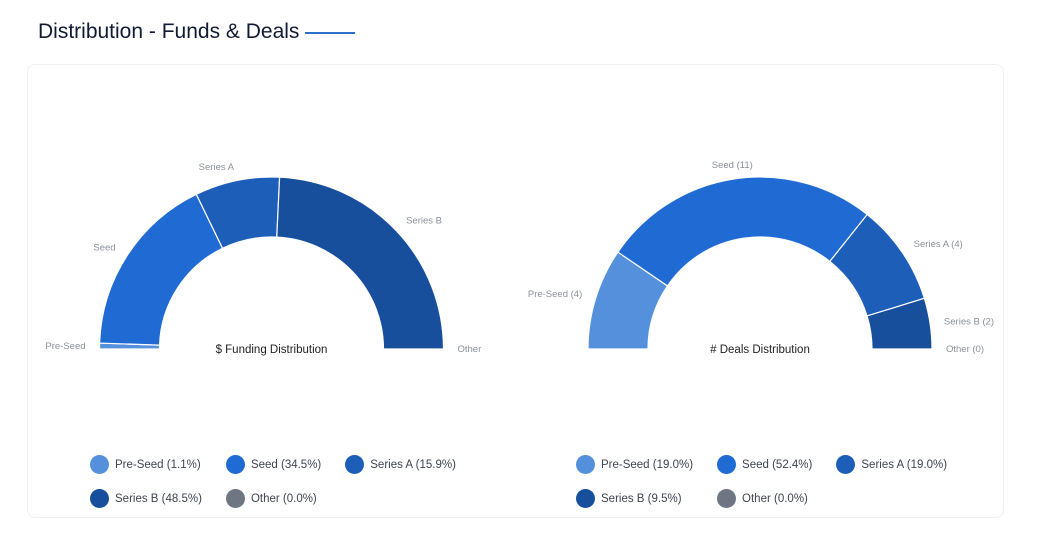 The width and height of the screenshot is (1050, 540). What do you see at coordinates (158, 464) in the screenshot?
I see `legend-label: Pre-Seed (1.1%)` at bounding box center [158, 464].